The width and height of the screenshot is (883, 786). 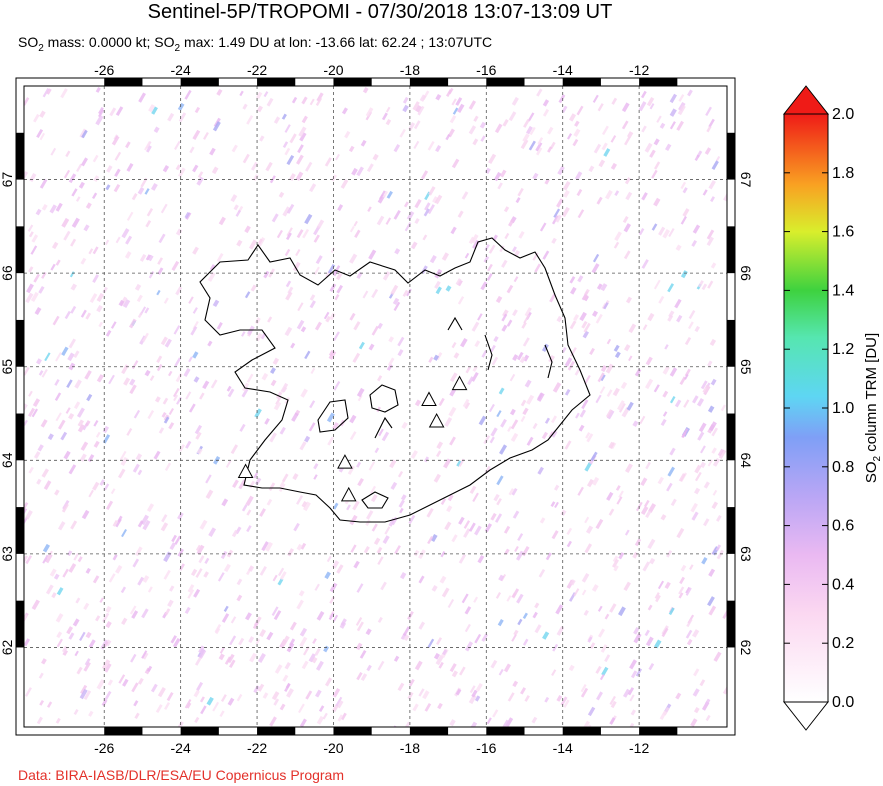 What do you see at coordinates (843, 349) in the screenshot?
I see `colorbar-tick-label: 1.2` at bounding box center [843, 349].